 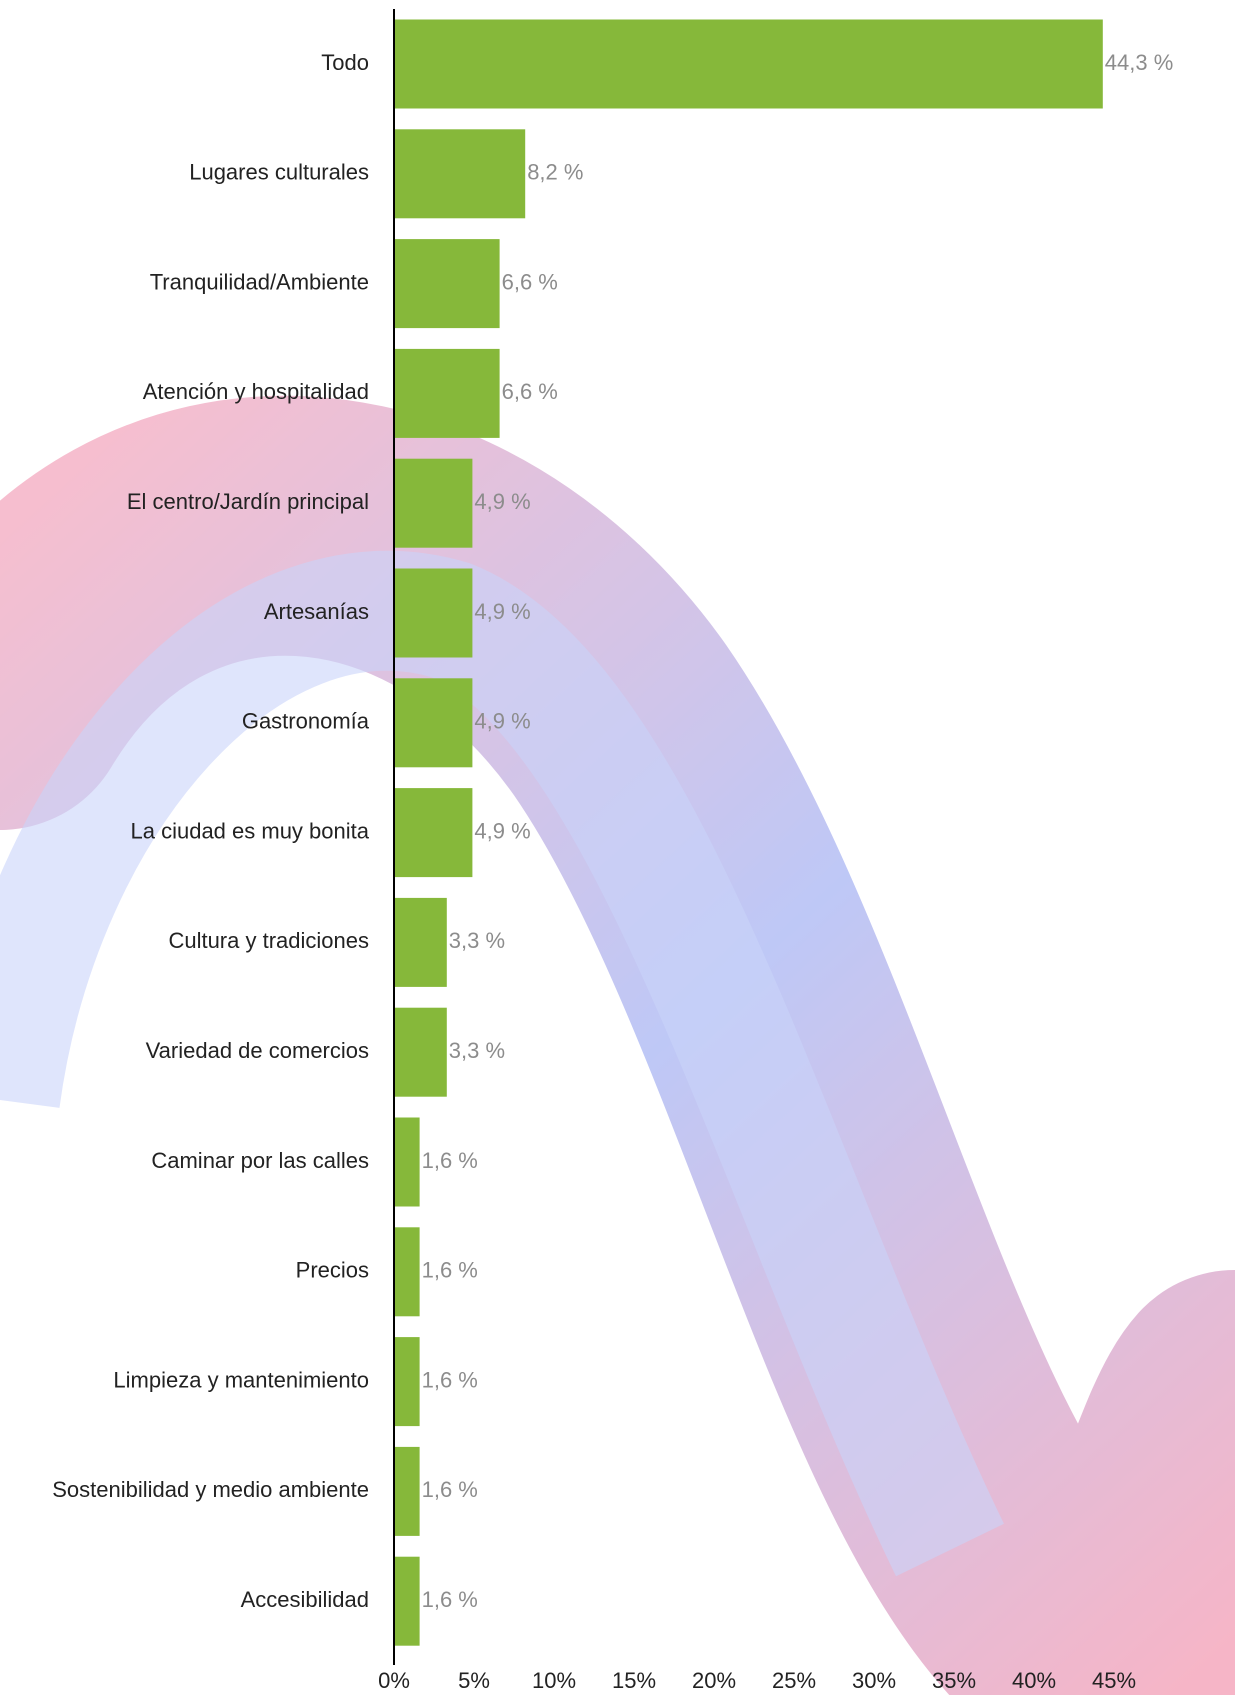 What do you see at coordinates (874, 1680) in the screenshot?
I see `x-tick-label: 30%` at bounding box center [874, 1680].